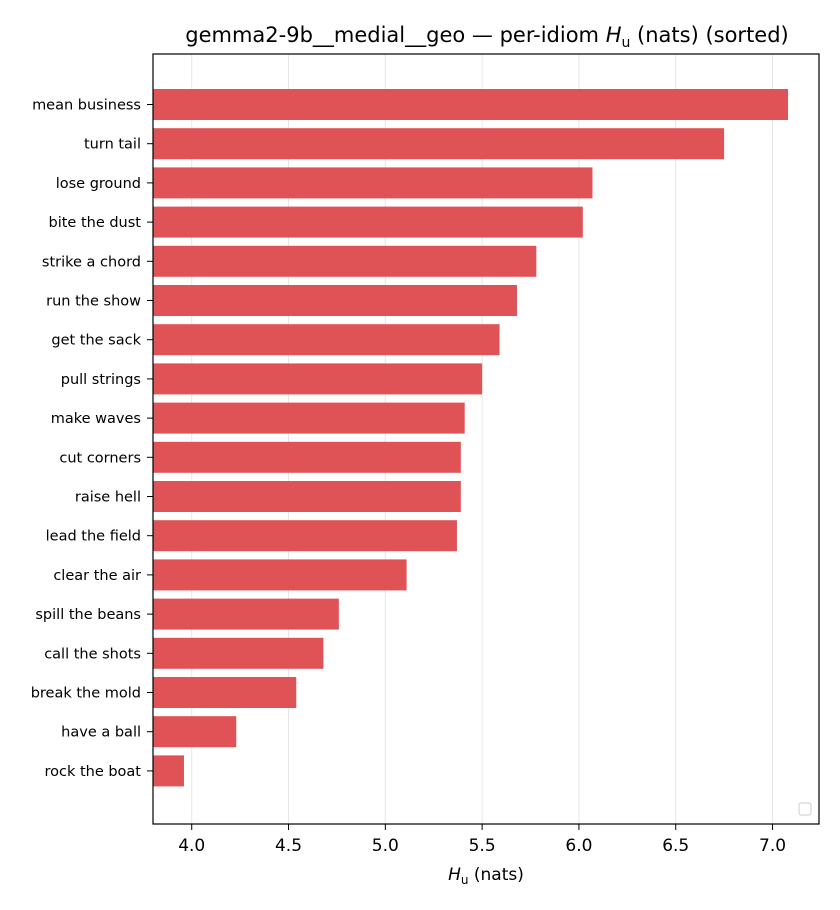  Describe the element at coordinates (98, 184) in the screenshot. I see `y-tick-label: lose ground` at that location.